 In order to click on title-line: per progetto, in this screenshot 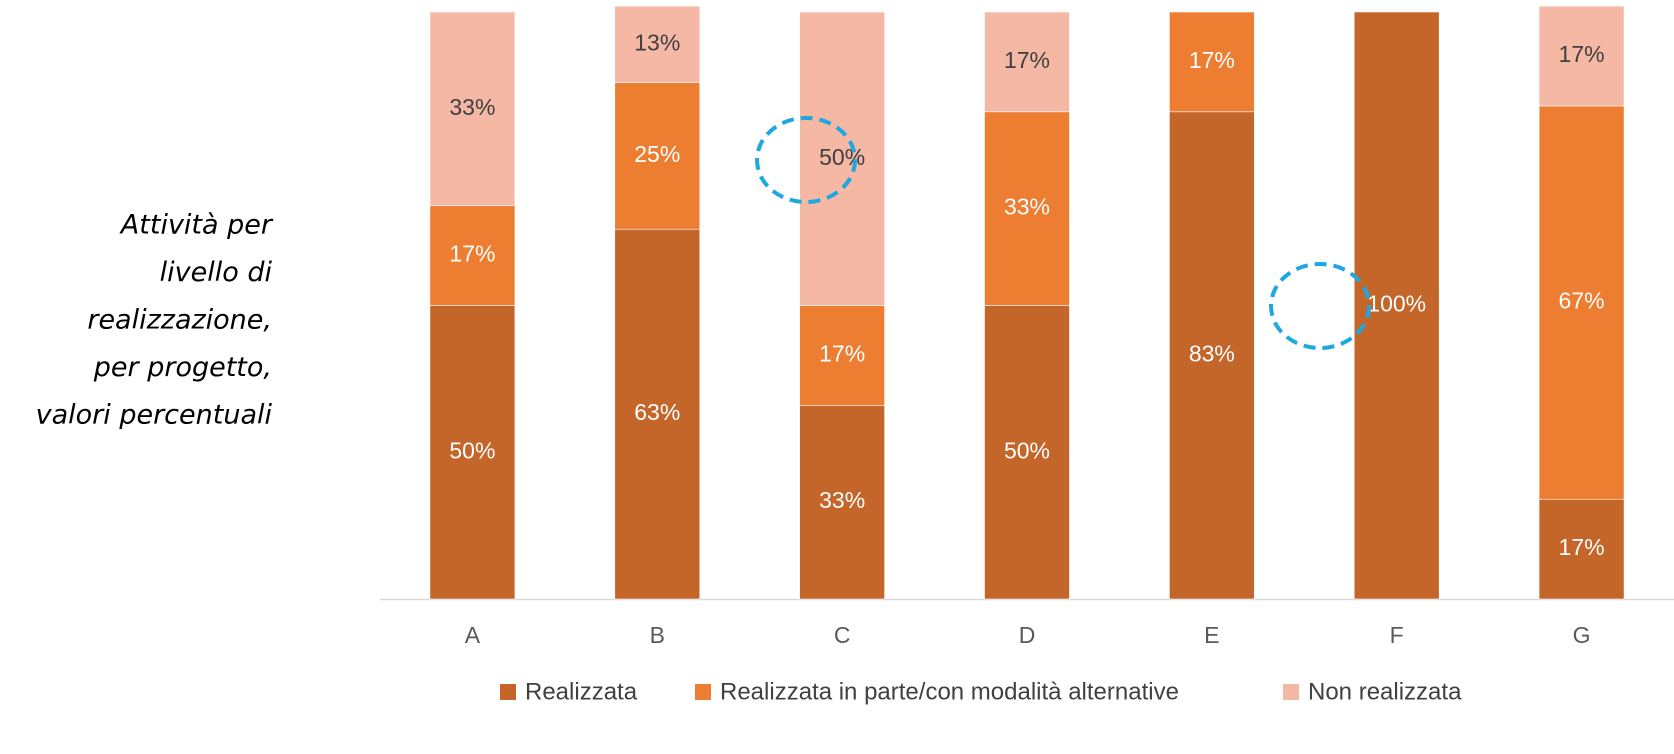, I will do `click(182, 367)`.